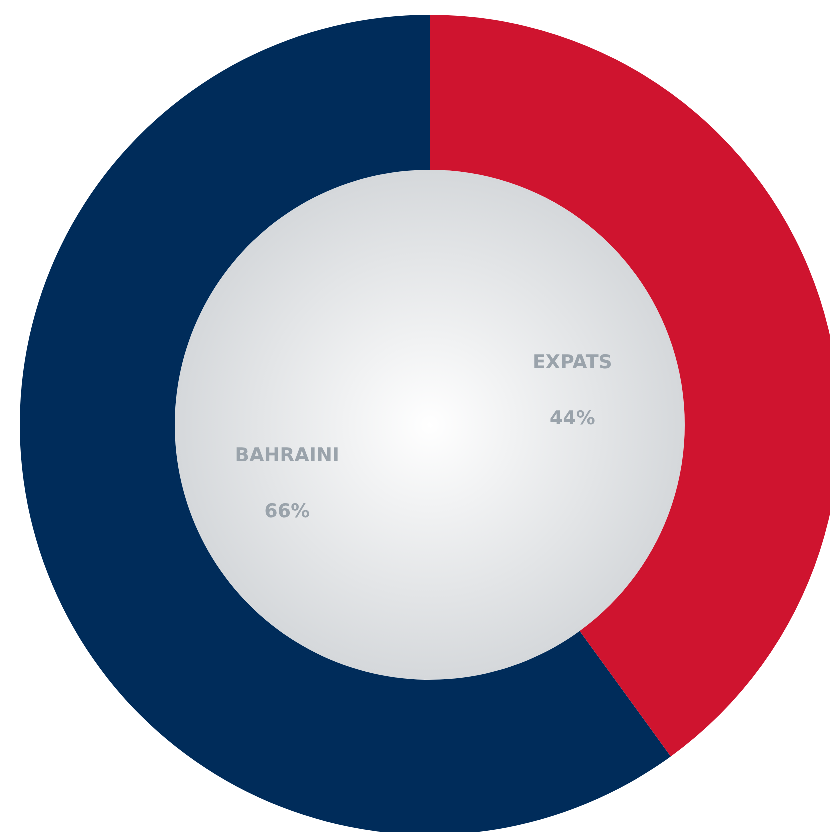  Describe the element at coordinates (287, 511) in the screenshot. I see `data-label: 66%` at that location.